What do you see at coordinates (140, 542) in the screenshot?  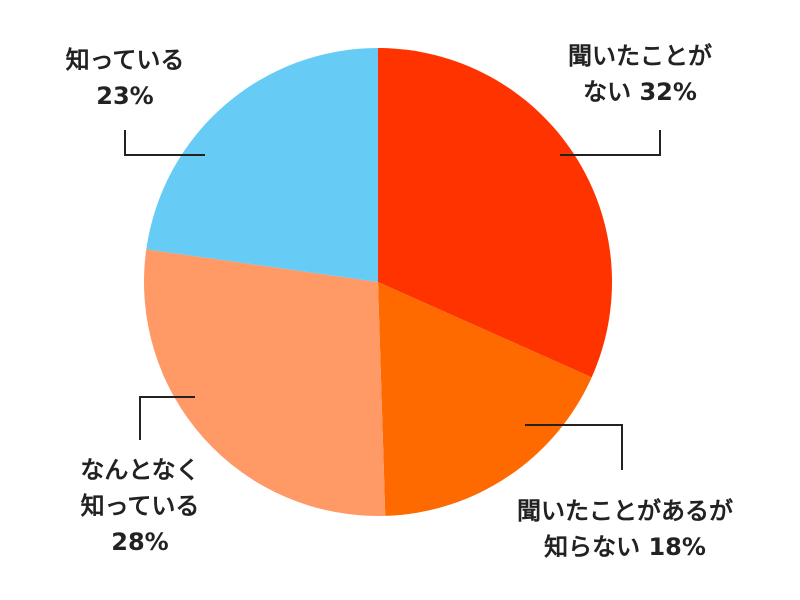 I see `value-label: 28%` at bounding box center [140, 542].